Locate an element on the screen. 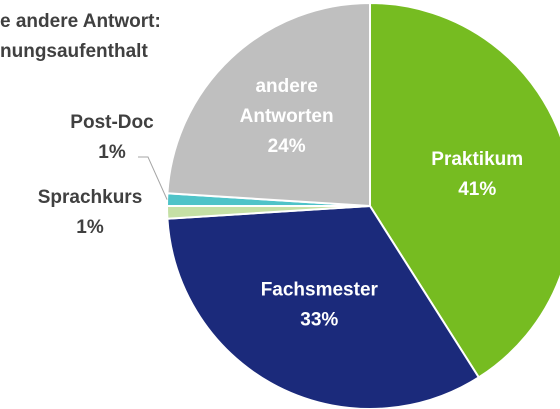 The height and width of the screenshot is (409, 560). slice-label: Sprachkurs is located at coordinates (90, 197).